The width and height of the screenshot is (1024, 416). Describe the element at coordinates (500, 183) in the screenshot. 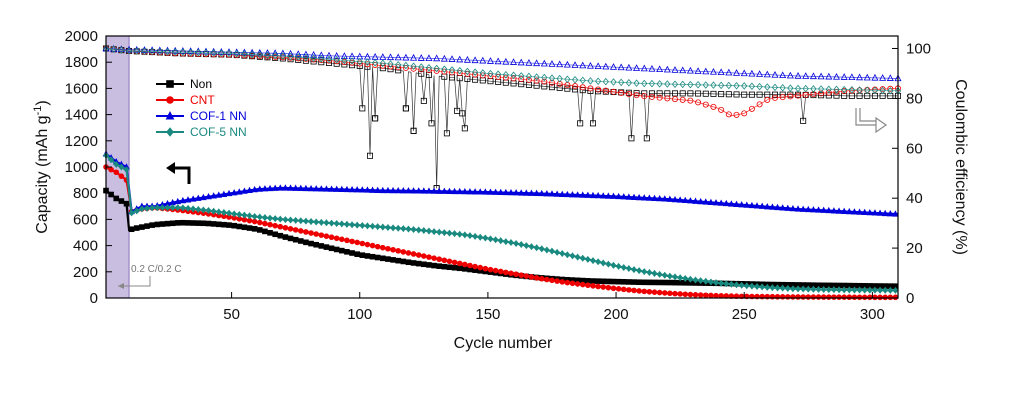

I see `capacity-series-cof-1-nn` at that location.